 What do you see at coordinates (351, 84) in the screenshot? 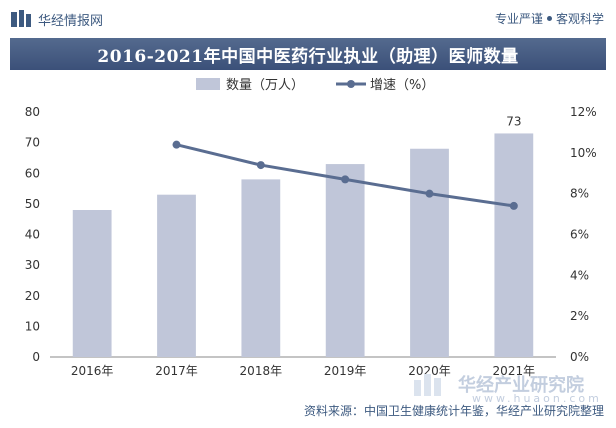
I see `legend-line-marker` at bounding box center [351, 84].